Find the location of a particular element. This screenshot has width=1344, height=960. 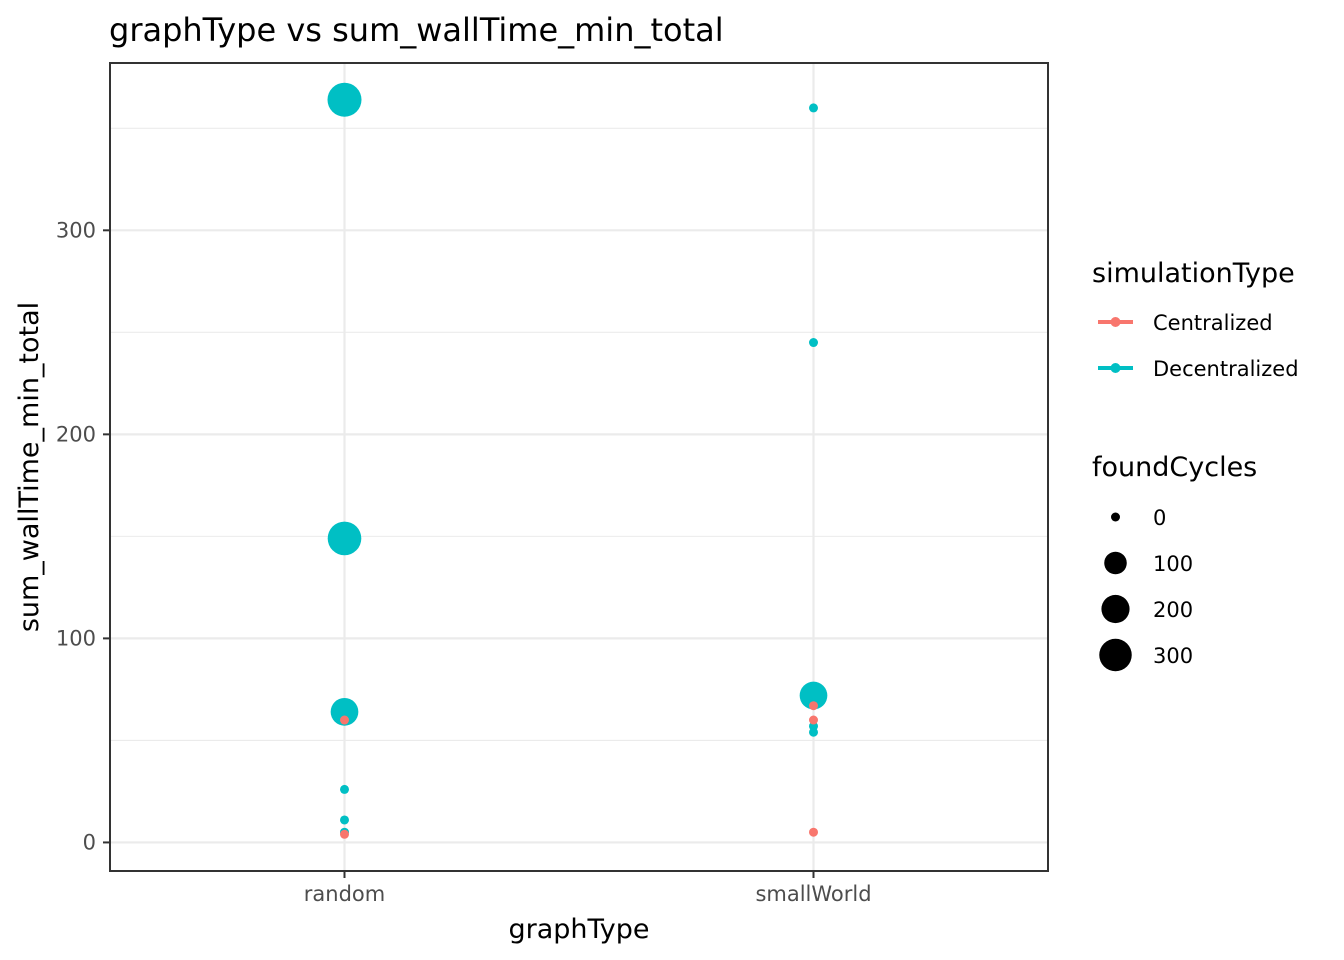

y-axis: 0 100 200 300 is located at coordinates (83, 536).